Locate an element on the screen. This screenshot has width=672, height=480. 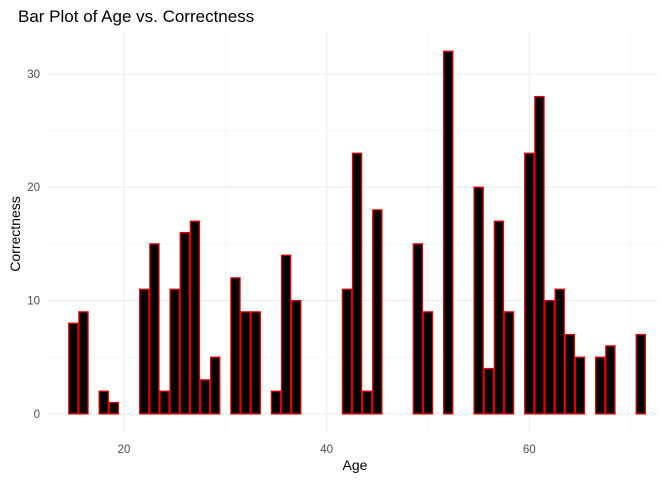
x-tick-label: 40 is located at coordinates (326, 450).